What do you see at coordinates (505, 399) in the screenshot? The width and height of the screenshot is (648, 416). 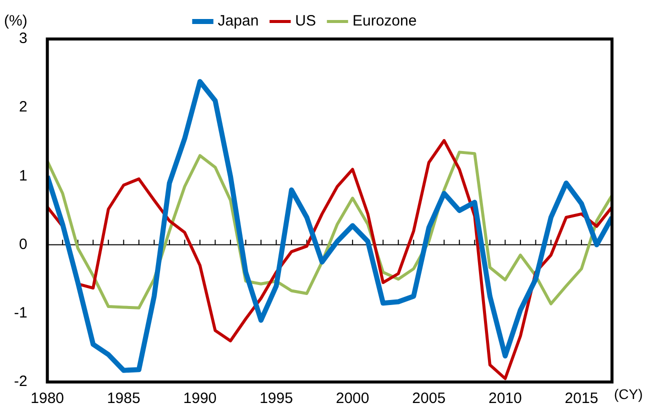 I see `x-tick-label: 2010` at bounding box center [505, 399].